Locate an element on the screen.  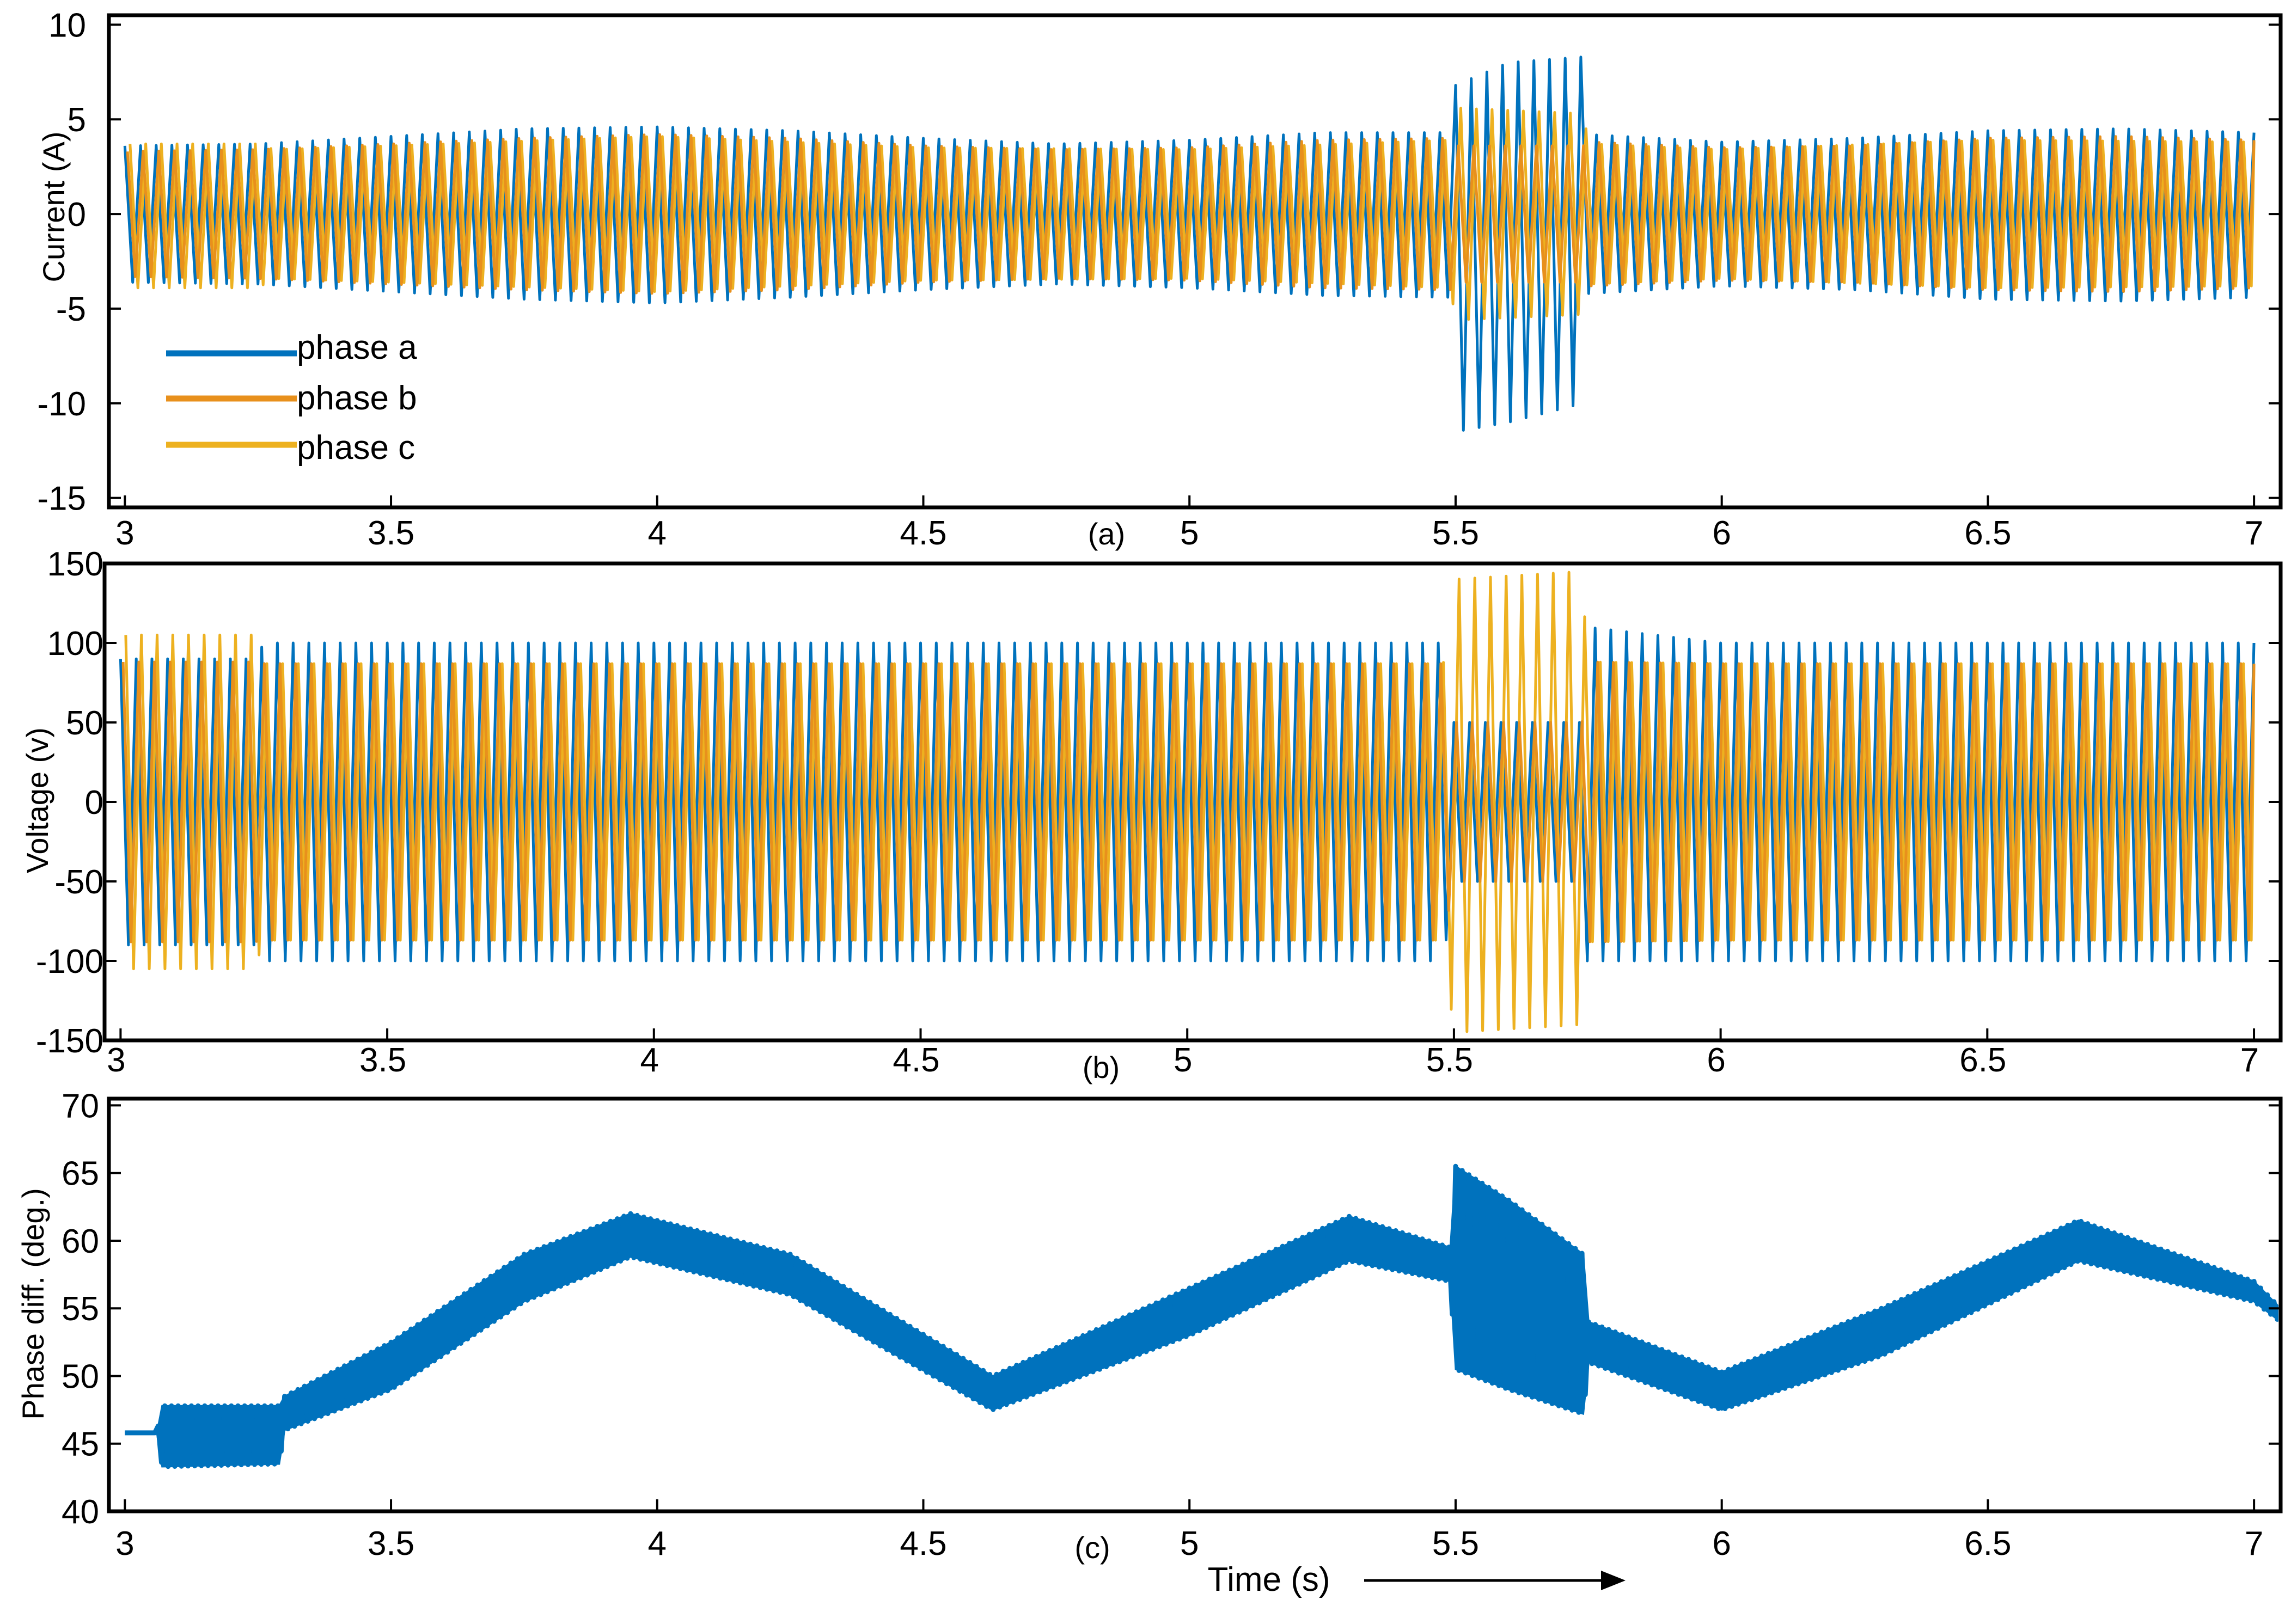
panel-a-xticks: 3 3.5 4 4.5 5 5.5 6 6.5 7 is located at coordinates (1189, 523).